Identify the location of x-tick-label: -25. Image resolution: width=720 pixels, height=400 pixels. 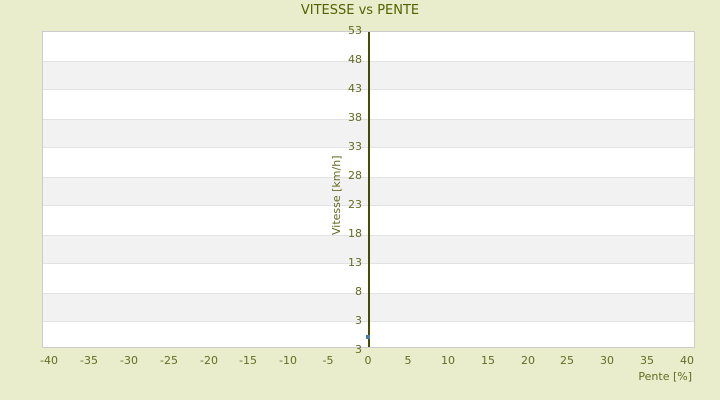
(169, 360).